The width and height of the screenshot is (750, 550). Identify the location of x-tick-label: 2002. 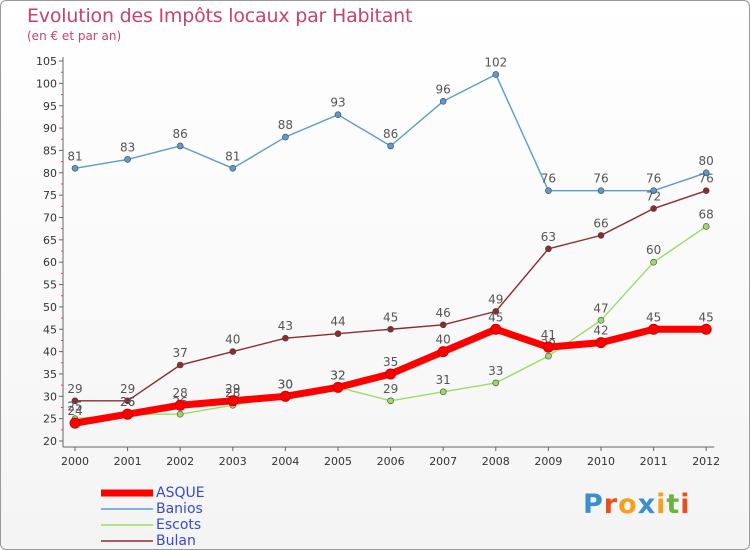
(180, 461).